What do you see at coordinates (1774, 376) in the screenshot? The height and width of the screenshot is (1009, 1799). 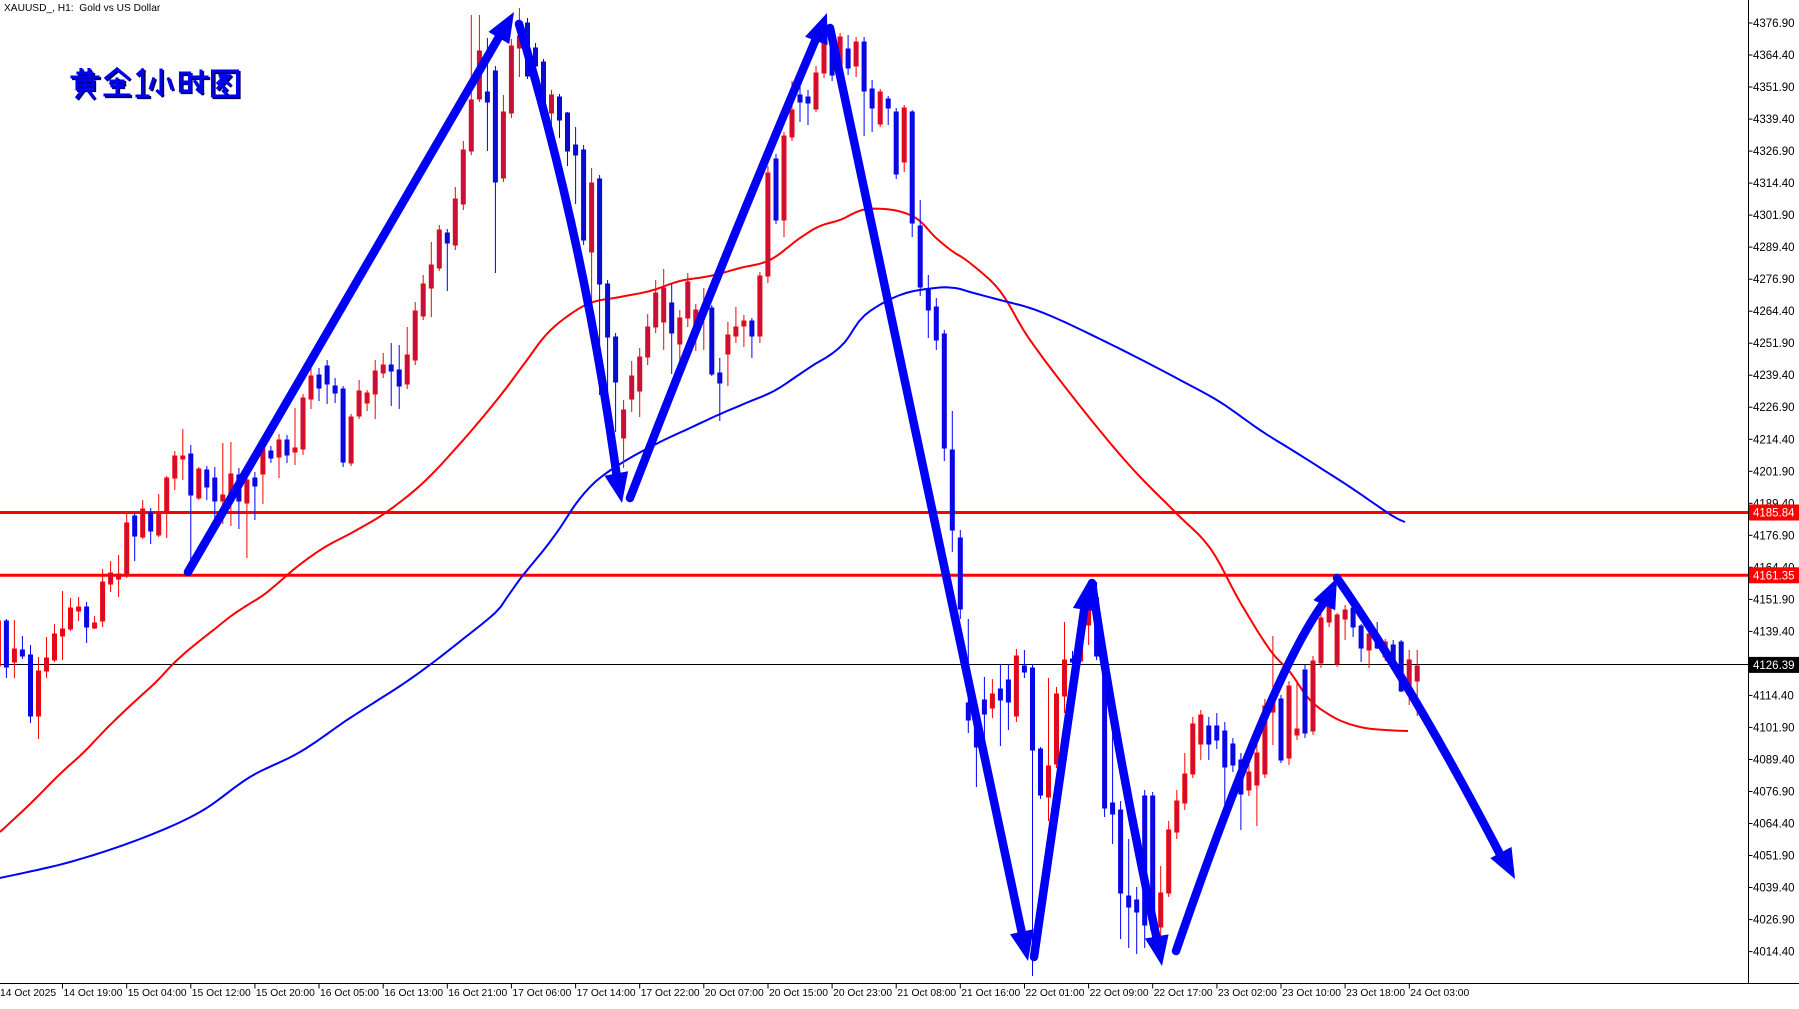 I see `svg-text: 4239.40` at bounding box center [1774, 376].